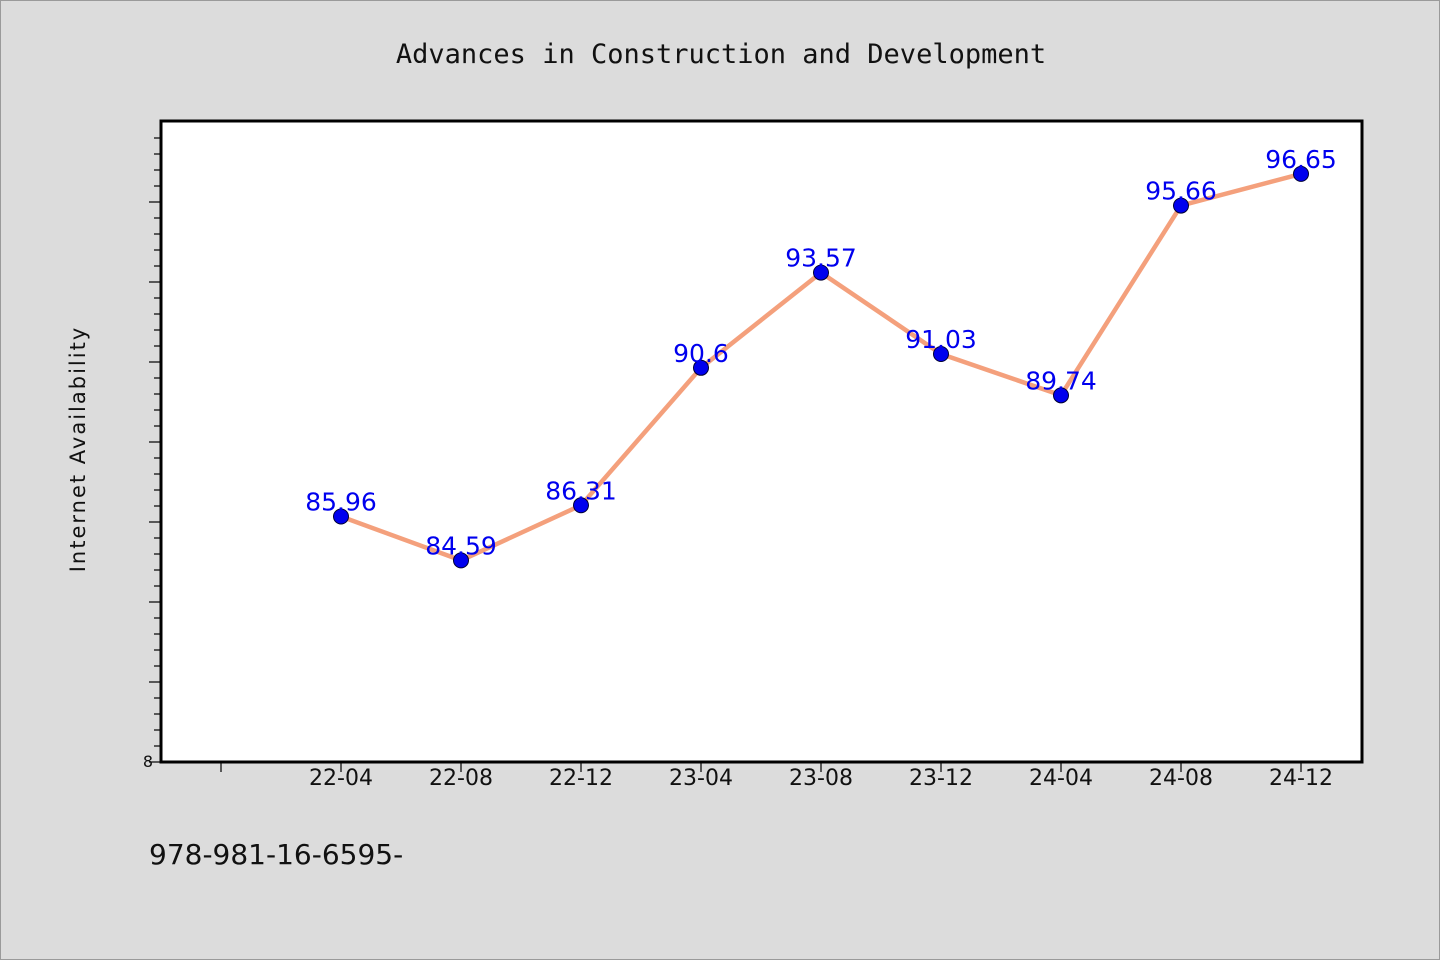  What do you see at coordinates (461, 545) in the screenshot?
I see `data-label: 84.59` at bounding box center [461, 545].